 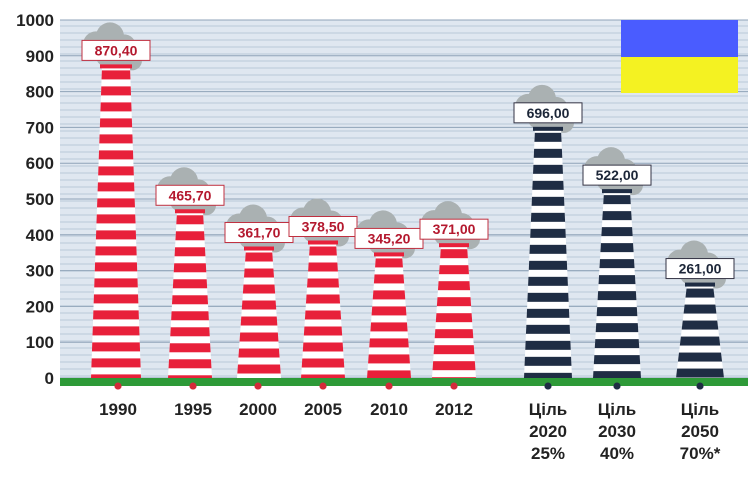 I want to click on data-label: 345,20, so click(x=389, y=238).